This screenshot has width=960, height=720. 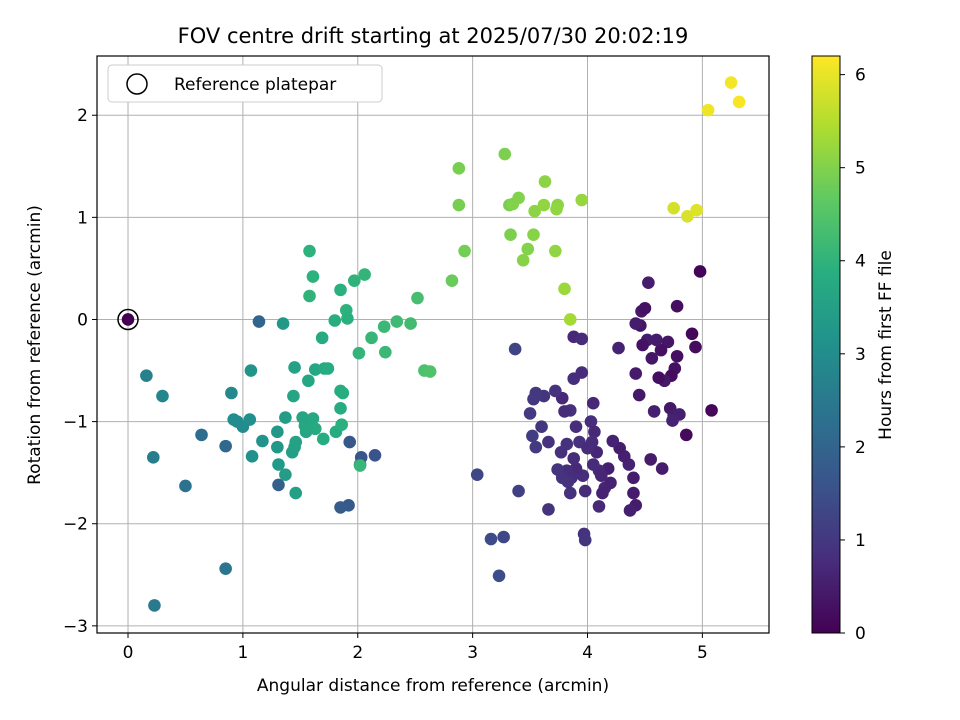 I want to click on legend-marker-icon, so click(x=137, y=84).